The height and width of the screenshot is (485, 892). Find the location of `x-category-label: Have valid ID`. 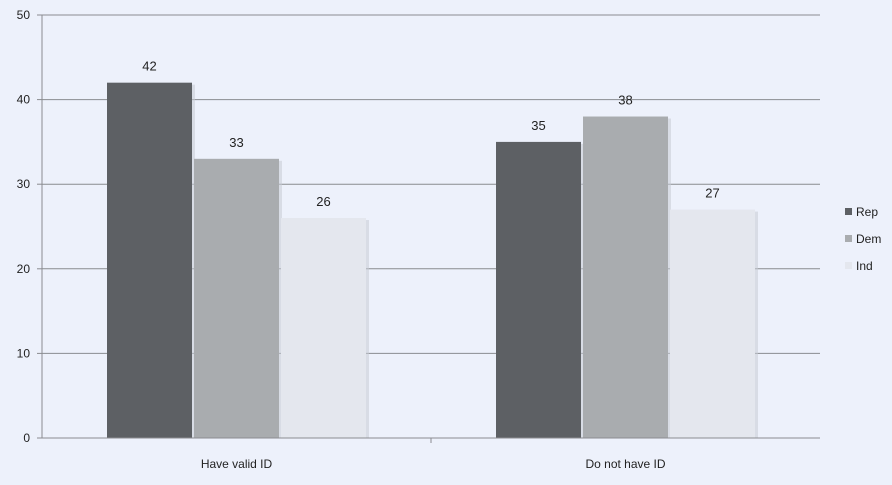

x-category-label: Have valid ID is located at coordinates (237, 464).